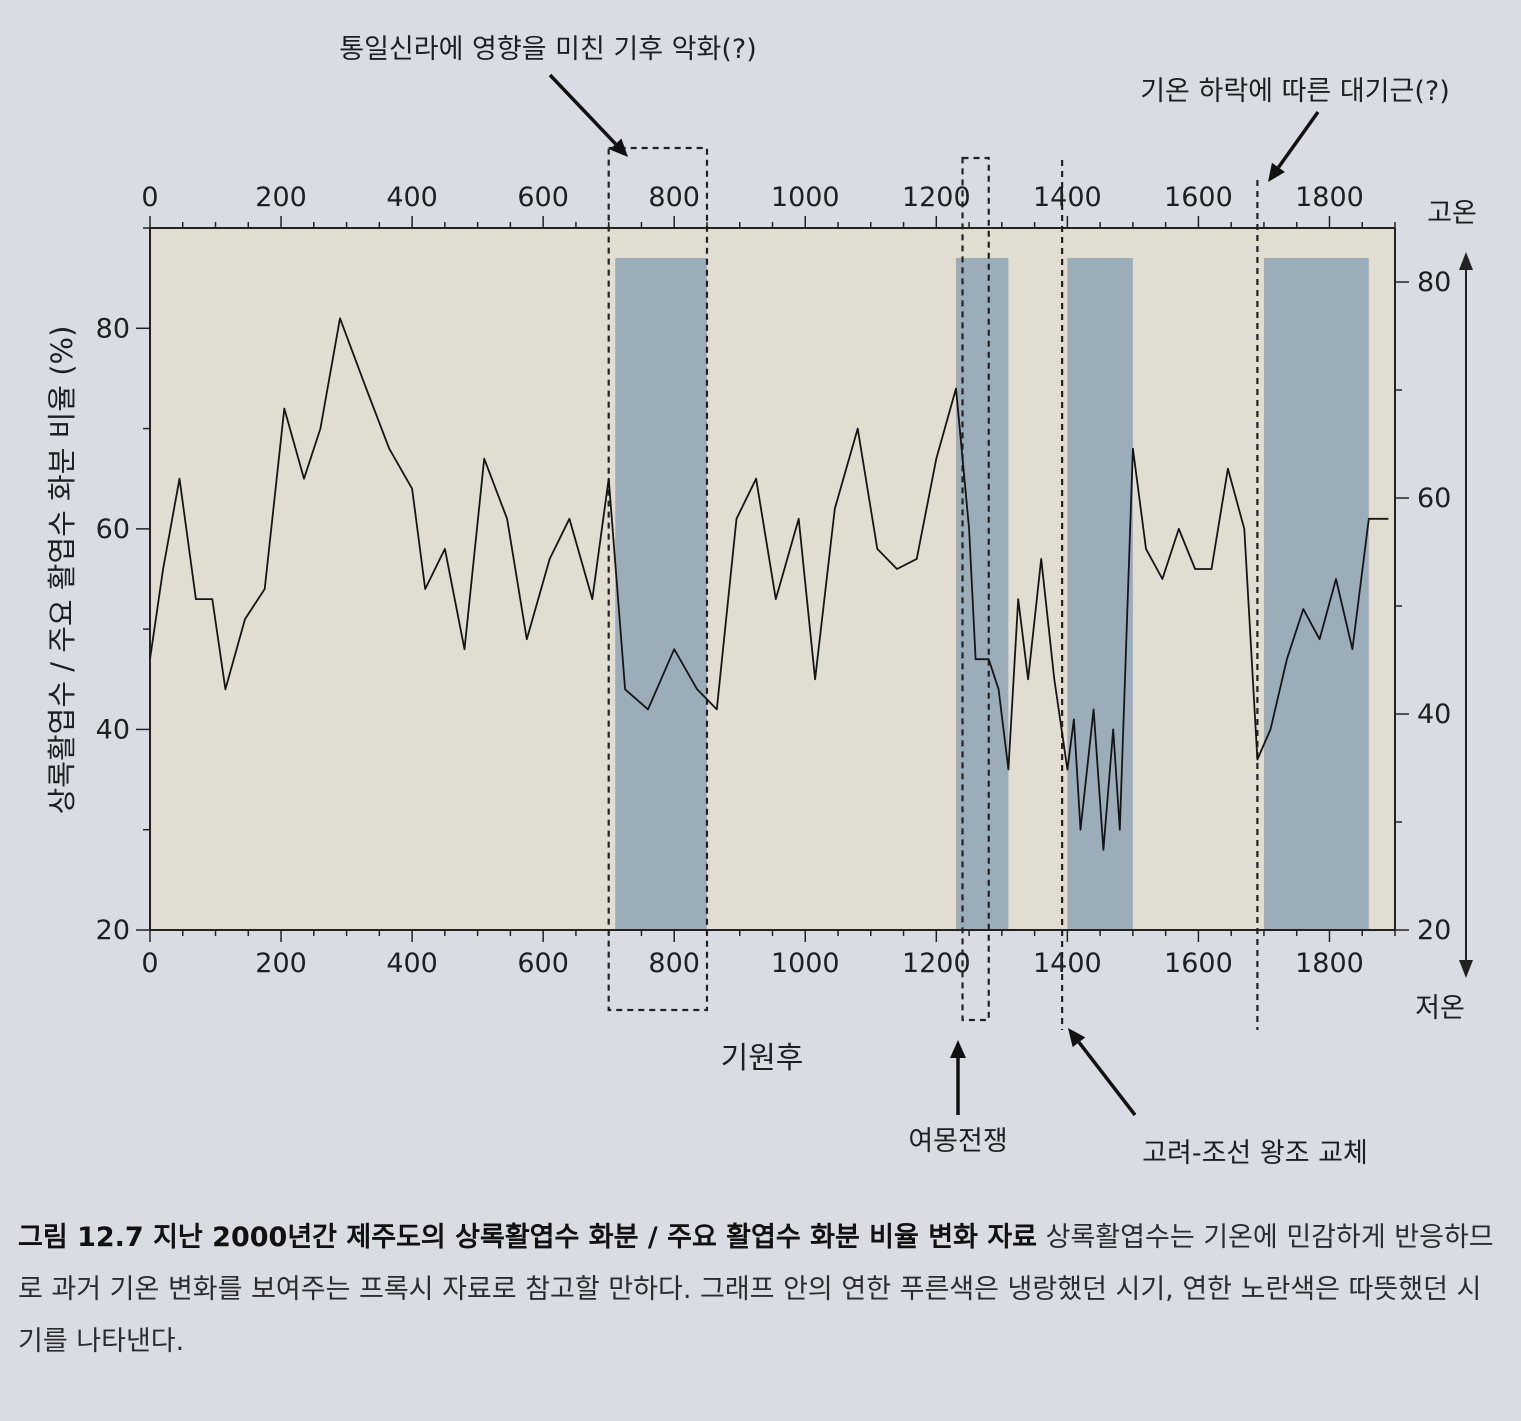 The width and height of the screenshot is (1521, 1421). What do you see at coordinates (1295, 91) in the screenshot?
I see `annotation-famine-text: 기온 하락에 따른 대기근(?)` at bounding box center [1295, 91].